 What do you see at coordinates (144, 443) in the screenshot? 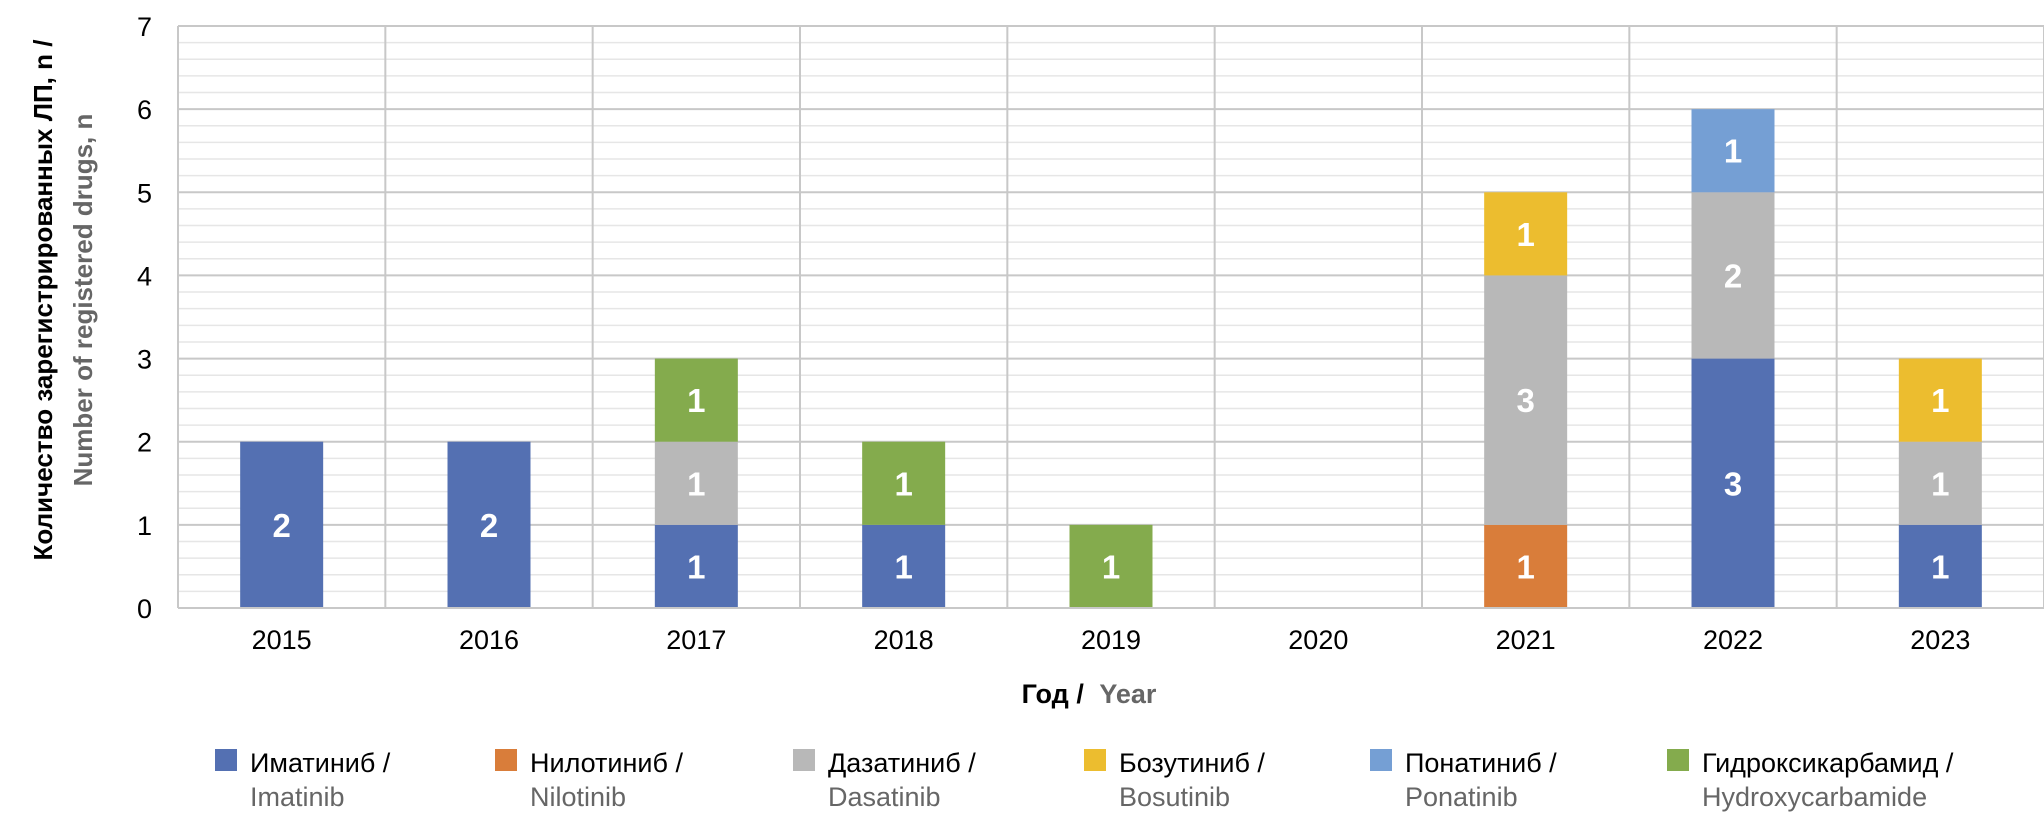
I see `y-tick-label: 2` at bounding box center [144, 443].